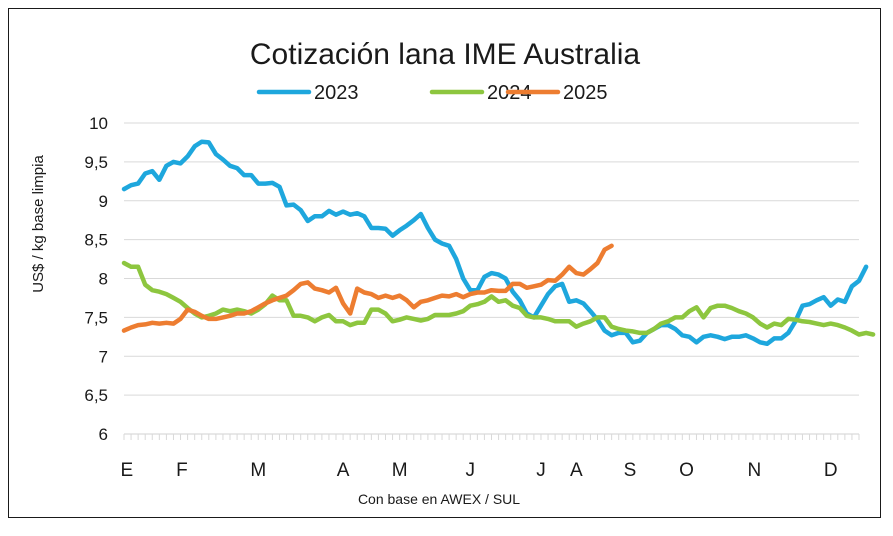  I want to click on y-tick-label: 7,5, so click(96, 317).